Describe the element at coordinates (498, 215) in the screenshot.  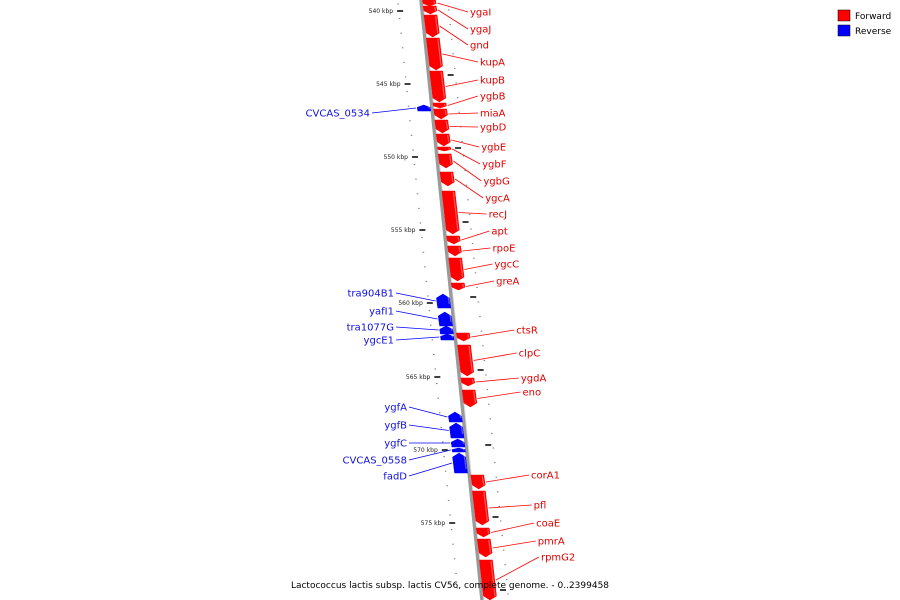
I see `gene-label-forward: recJ` at that location.